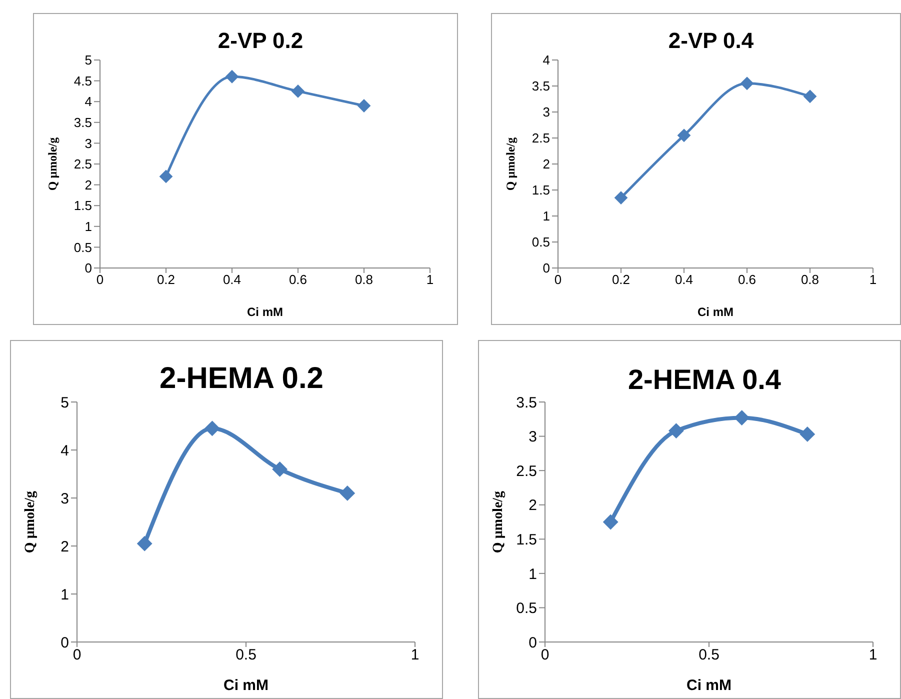  What do you see at coordinates (241, 378) in the screenshot?
I see `chart-title: 2-HEMA 0.2` at bounding box center [241, 378].